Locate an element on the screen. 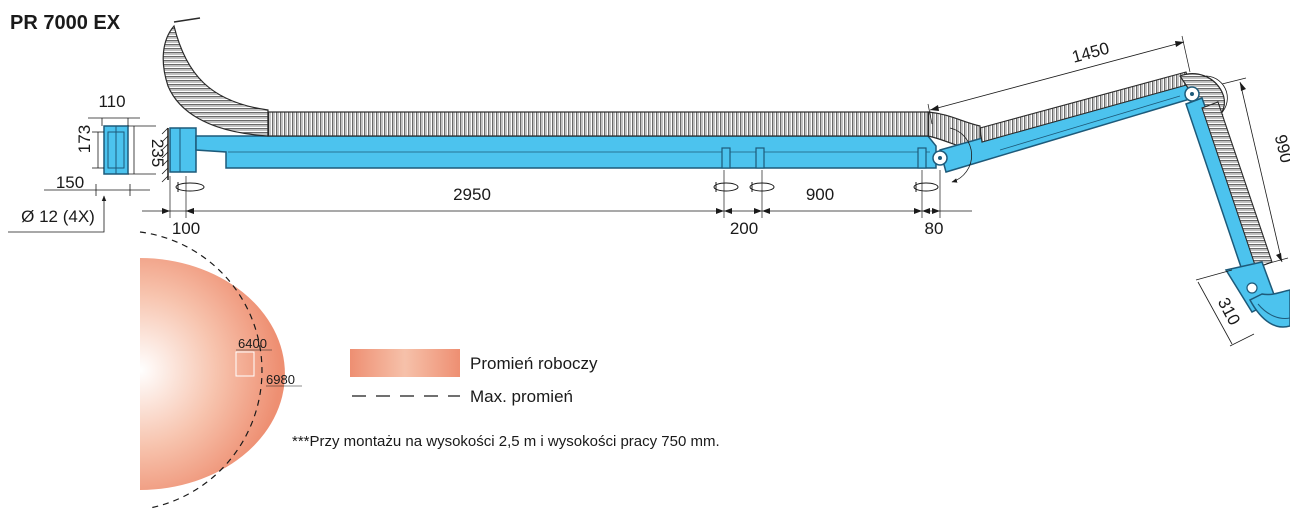  dim-mount-height-outer: 235 is located at coordinates (157, 153).